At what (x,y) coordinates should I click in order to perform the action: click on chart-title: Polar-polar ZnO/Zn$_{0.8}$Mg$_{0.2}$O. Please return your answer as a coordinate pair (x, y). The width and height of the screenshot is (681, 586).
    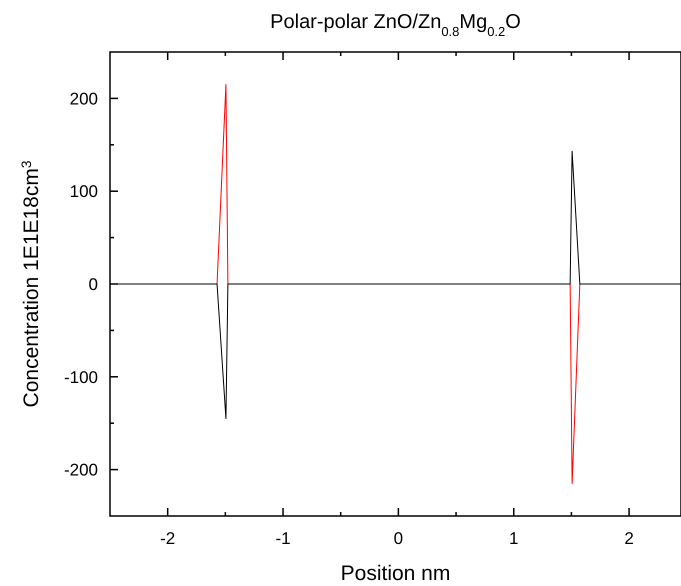
    Looking at the image, I should click on (395, 24).